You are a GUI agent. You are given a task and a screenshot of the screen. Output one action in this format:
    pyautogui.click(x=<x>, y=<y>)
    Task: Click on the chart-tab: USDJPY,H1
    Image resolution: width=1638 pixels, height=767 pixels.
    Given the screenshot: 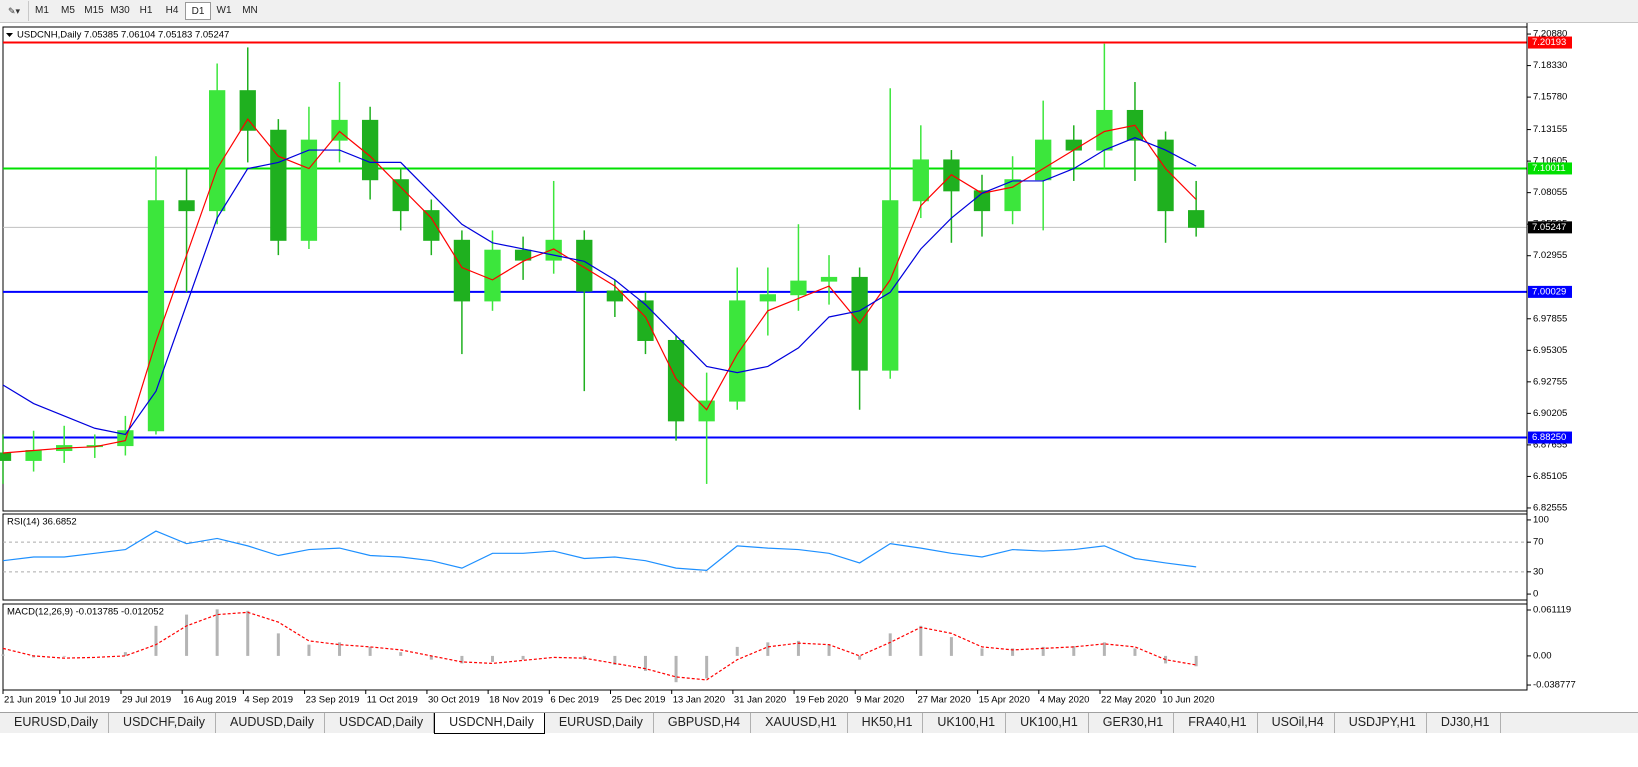 What is the action you would take?
    pyautogui.click(x=1381, y=723)
    